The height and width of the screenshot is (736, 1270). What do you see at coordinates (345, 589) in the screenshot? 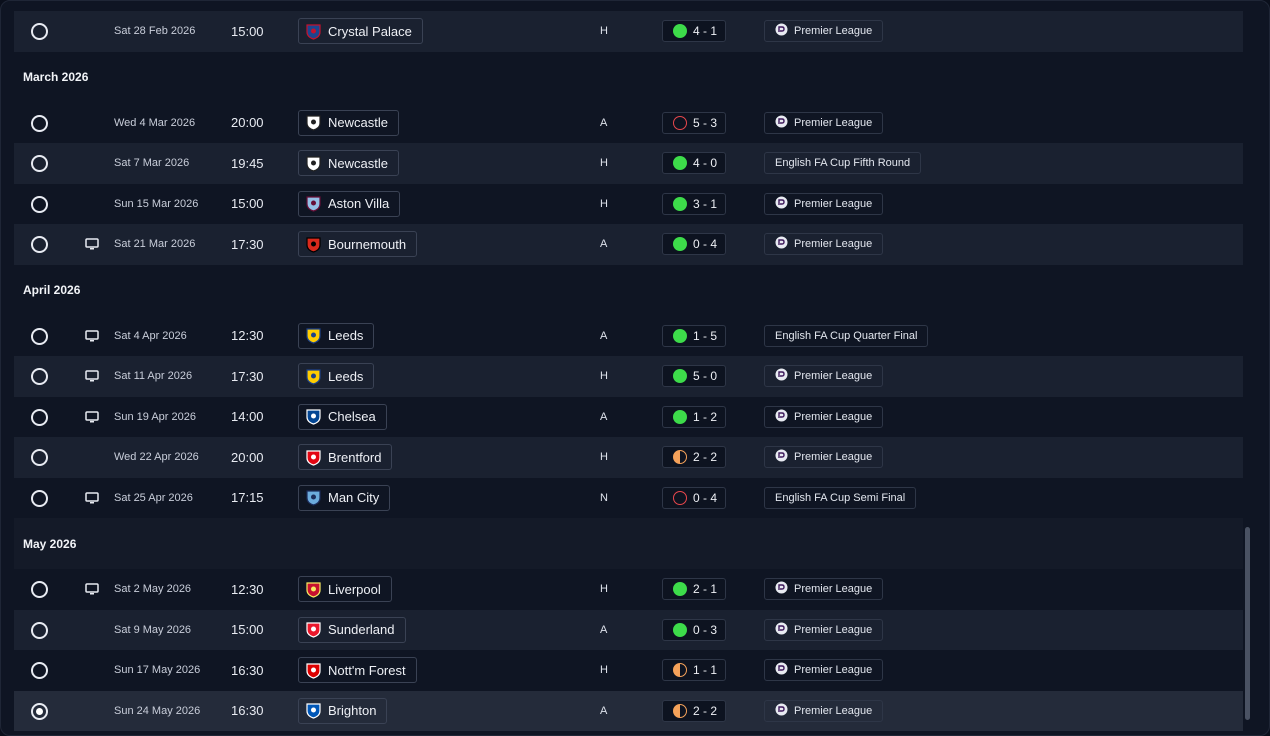
I see `opponent-team-button: Liverpool` at bounding box center [345, 589].